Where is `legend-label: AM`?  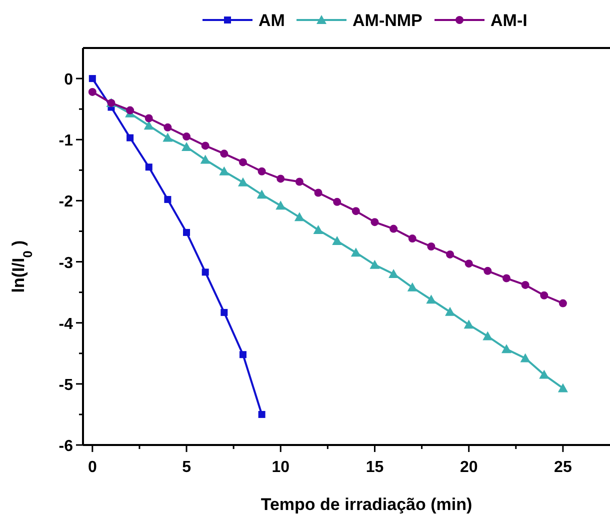
legend-label: AM is located at coordinates (271, 20).